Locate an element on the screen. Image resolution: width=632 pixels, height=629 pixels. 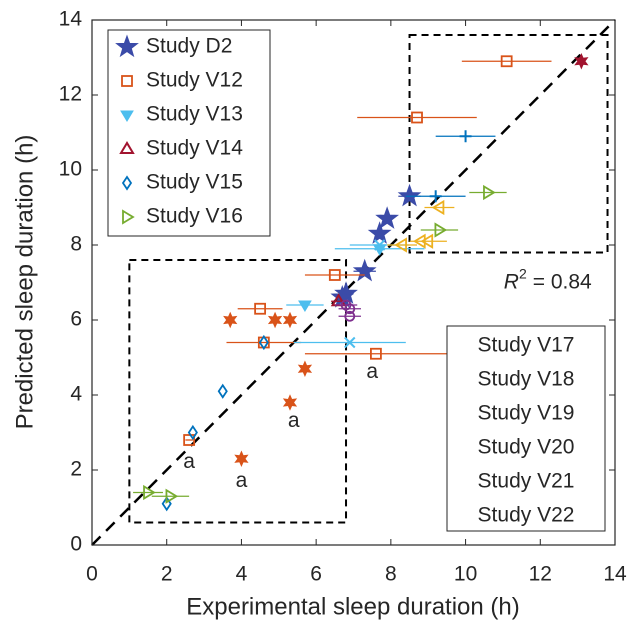
legend-entry: Study V15 is located at coordinates (182, 182).